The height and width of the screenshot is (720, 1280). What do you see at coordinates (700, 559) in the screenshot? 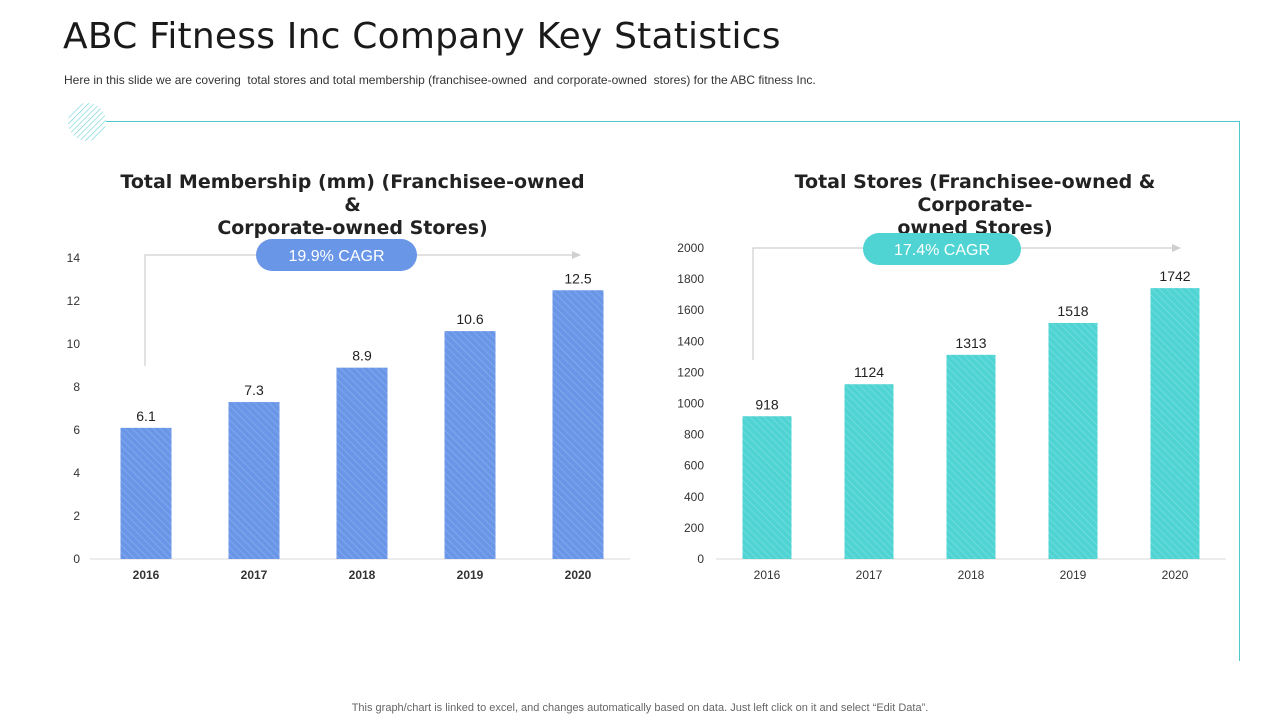
I see `stores-y-tick: 0` at bounding box center [700, 559].